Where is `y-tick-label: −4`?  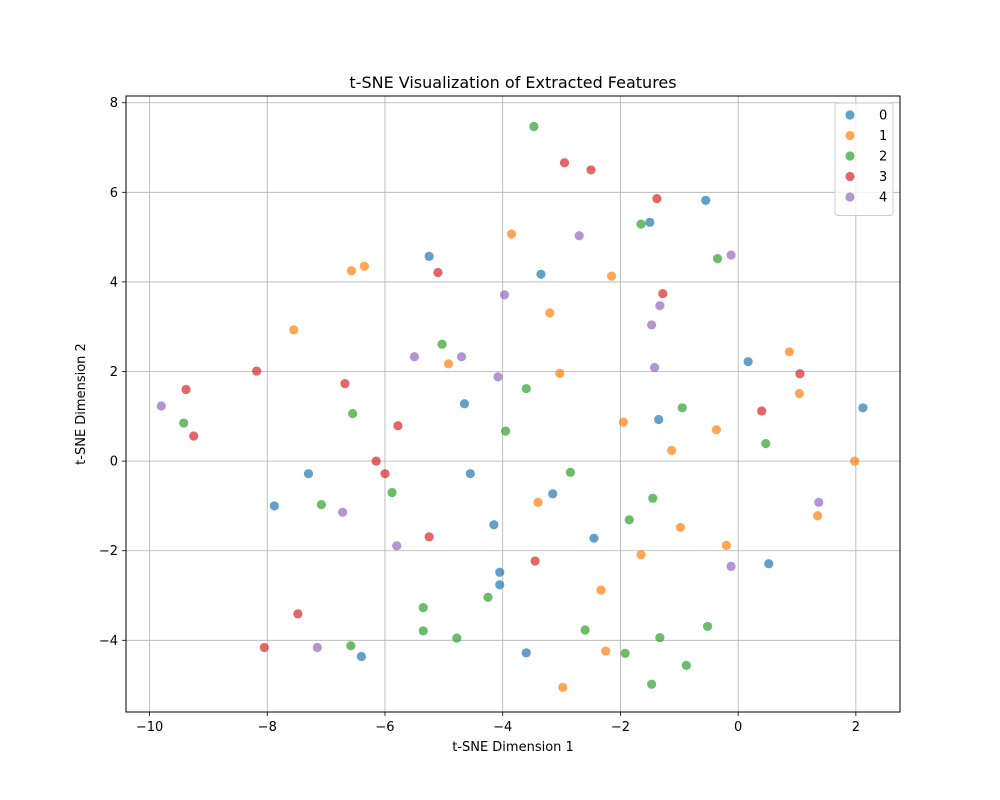 y-tick-label: −4 is located at coordinates (108, 641).